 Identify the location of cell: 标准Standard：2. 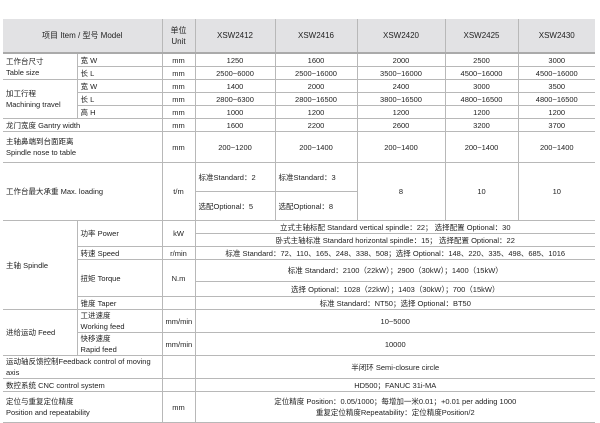
(234, 177).